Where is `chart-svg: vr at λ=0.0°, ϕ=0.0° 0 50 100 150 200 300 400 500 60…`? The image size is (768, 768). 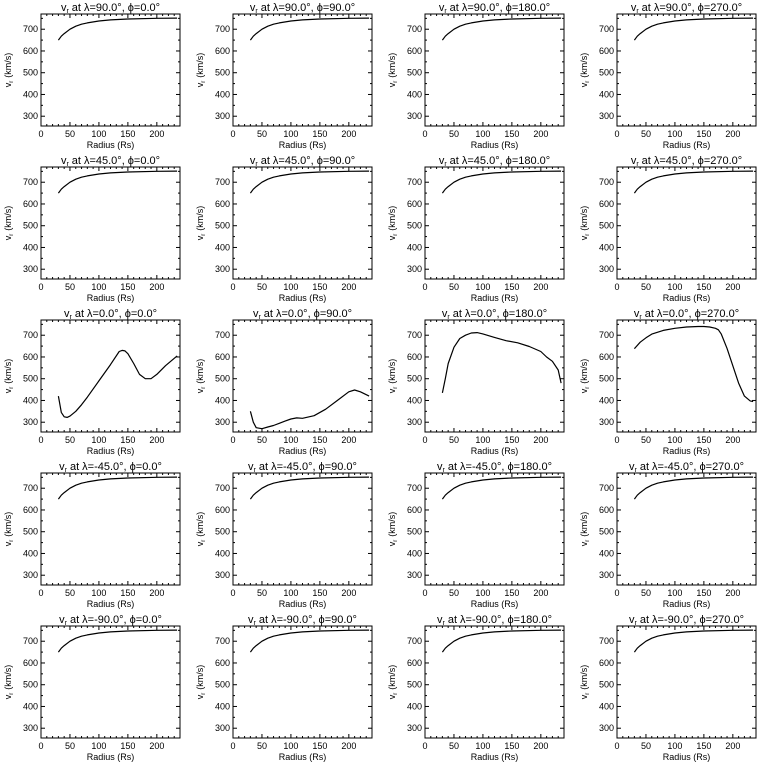
chart-svg: vr at λ=0.0°, ϕ=0.0° 0 50 100 150 200 300 400 500 60… is located at coordinates (92, 382).